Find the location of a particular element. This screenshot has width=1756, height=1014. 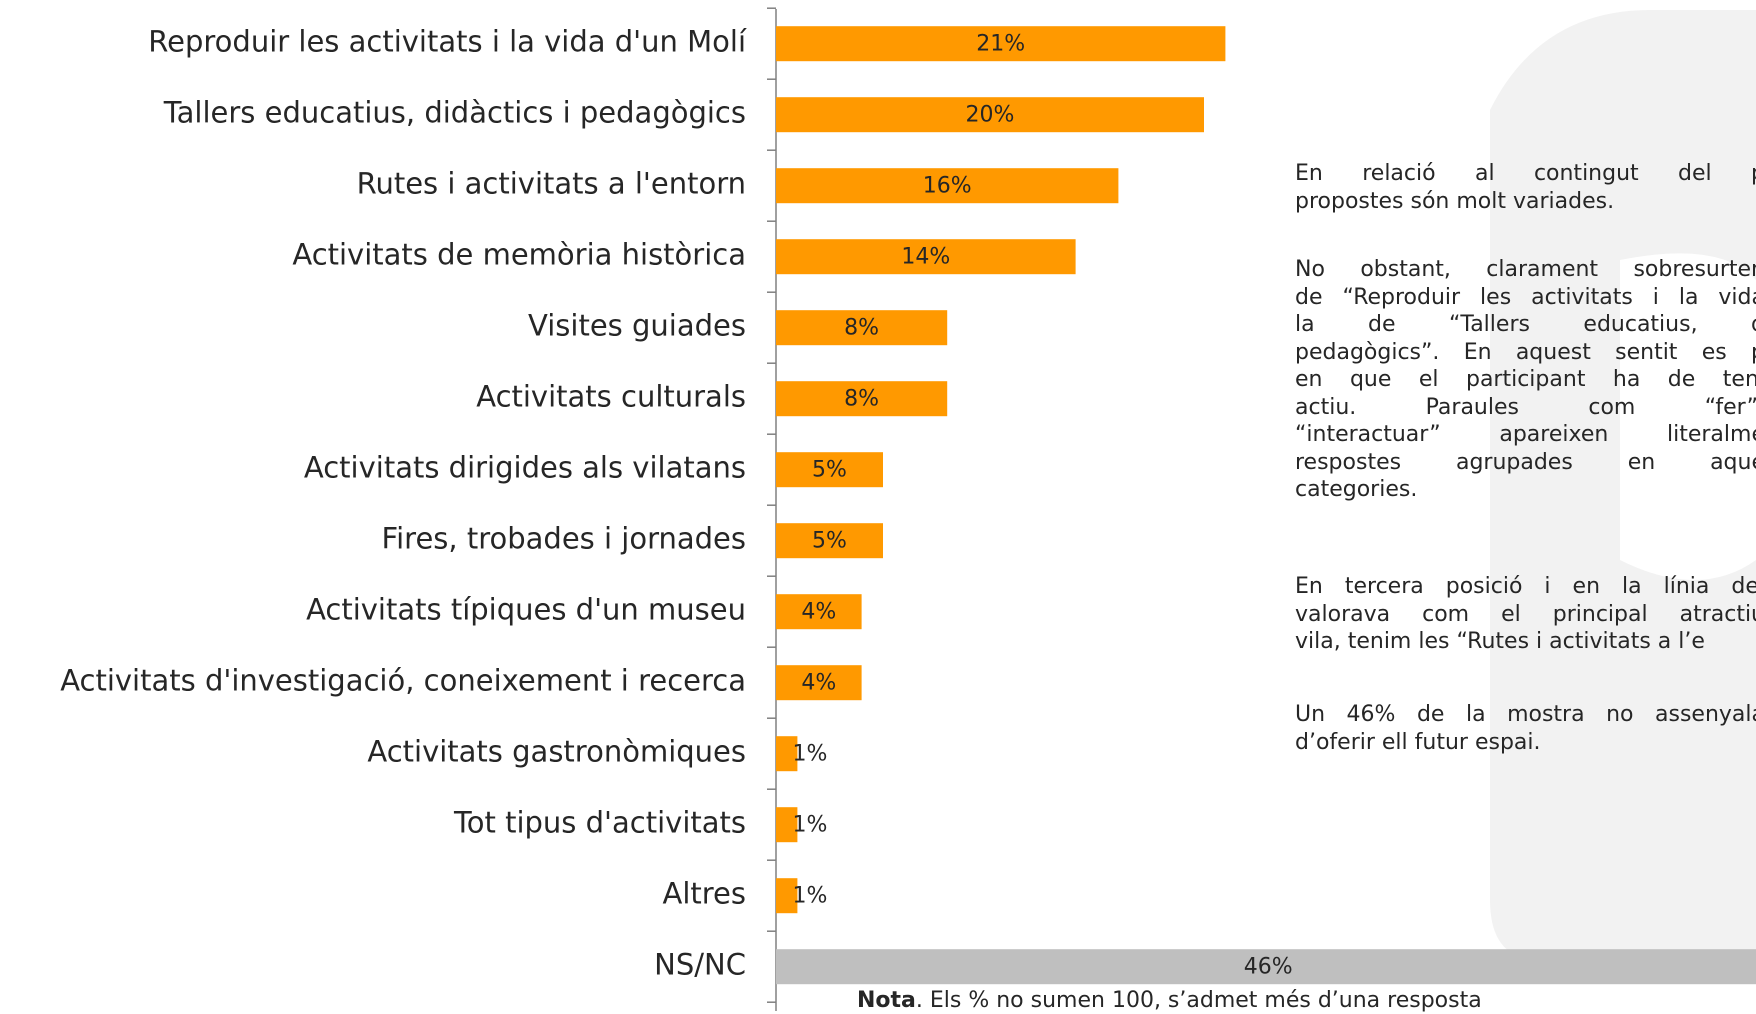

category-label: Rutes i activitats a l'entorn is located at coordinates (551, 184).